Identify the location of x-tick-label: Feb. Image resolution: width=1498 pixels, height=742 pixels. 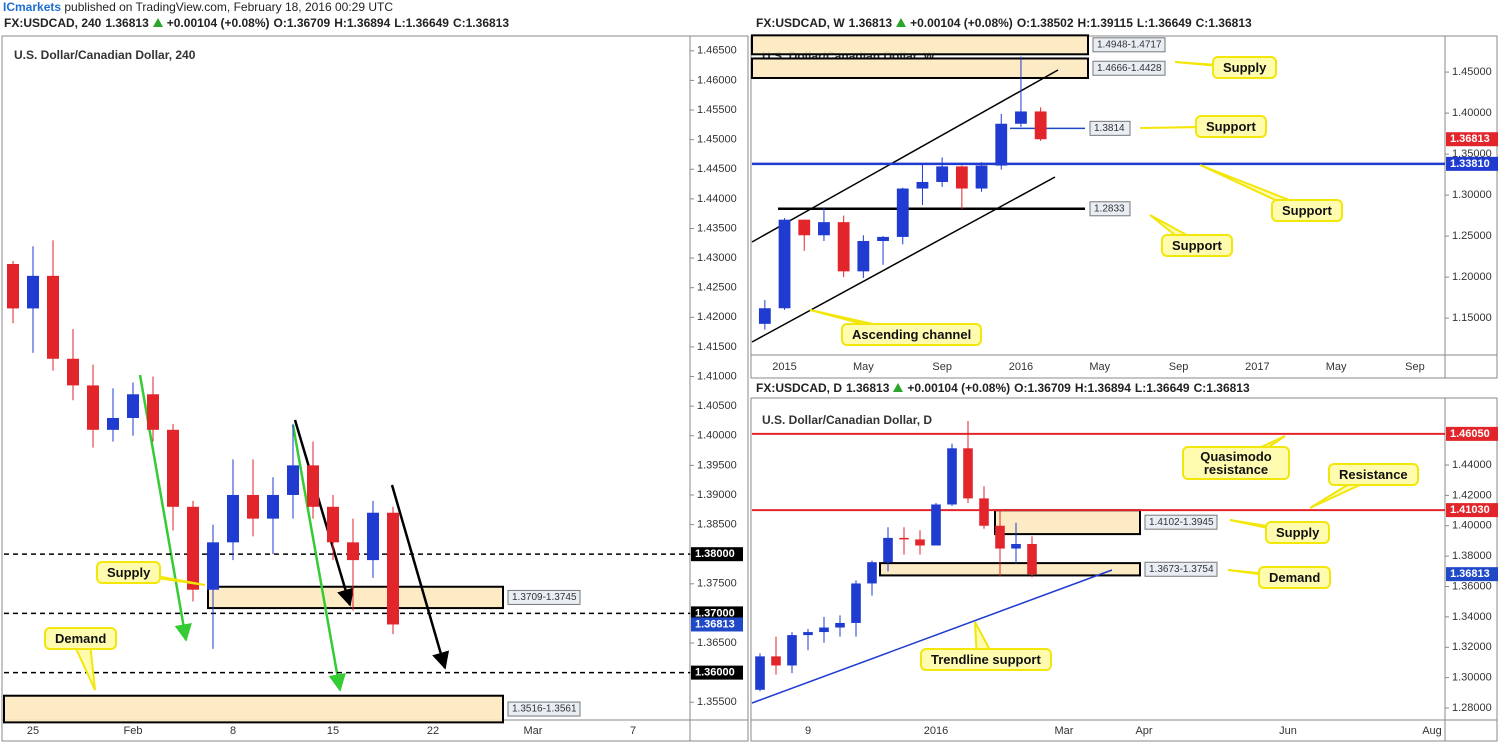
(133, 731).